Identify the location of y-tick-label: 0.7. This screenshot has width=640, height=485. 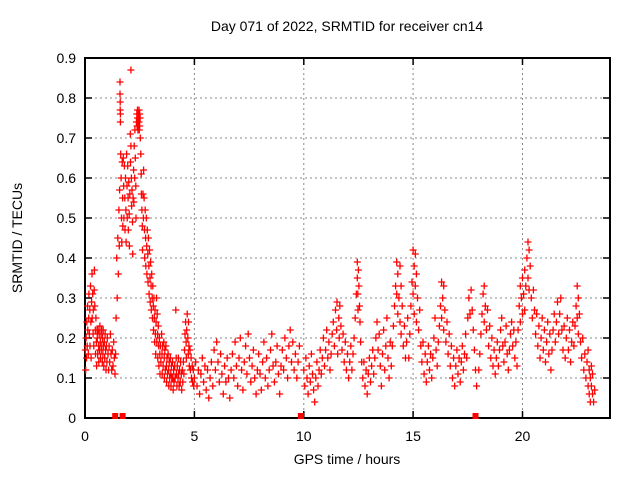
(67, 138).